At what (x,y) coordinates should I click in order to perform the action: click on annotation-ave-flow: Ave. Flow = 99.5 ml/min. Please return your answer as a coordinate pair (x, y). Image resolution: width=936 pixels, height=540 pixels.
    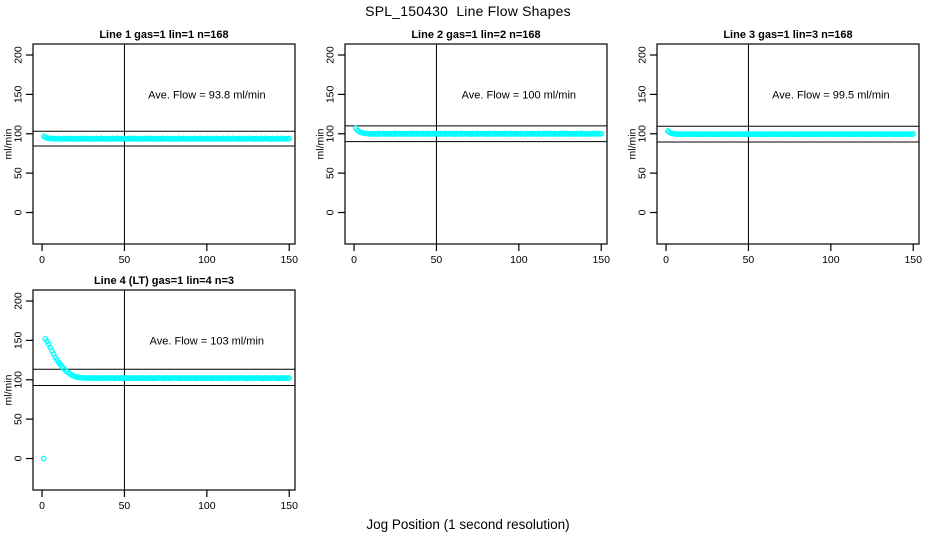
    Looking at the image, I should click on (830, 95).